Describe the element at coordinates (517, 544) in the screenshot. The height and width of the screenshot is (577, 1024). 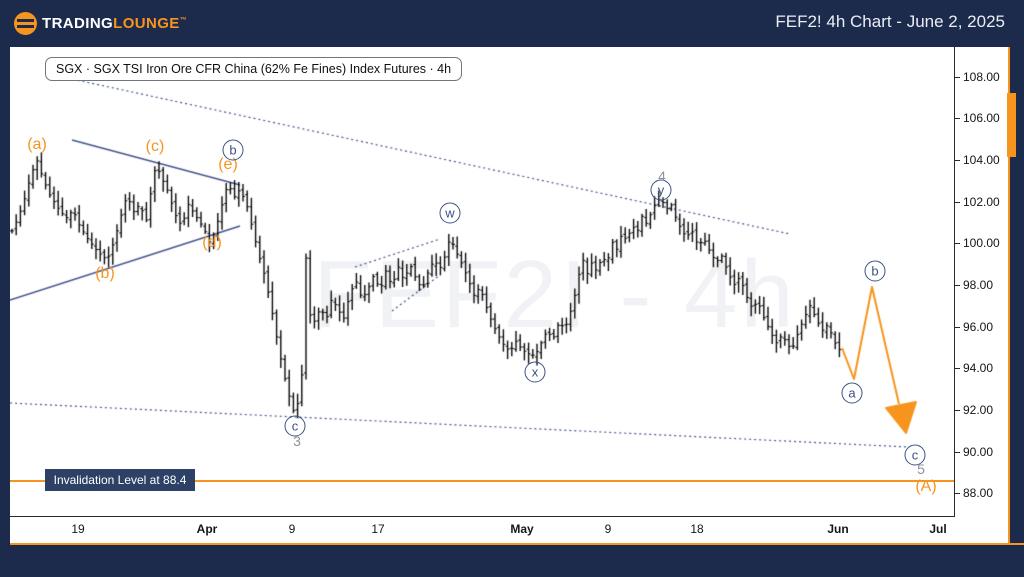
I see `bottom-orange-border` at that location.